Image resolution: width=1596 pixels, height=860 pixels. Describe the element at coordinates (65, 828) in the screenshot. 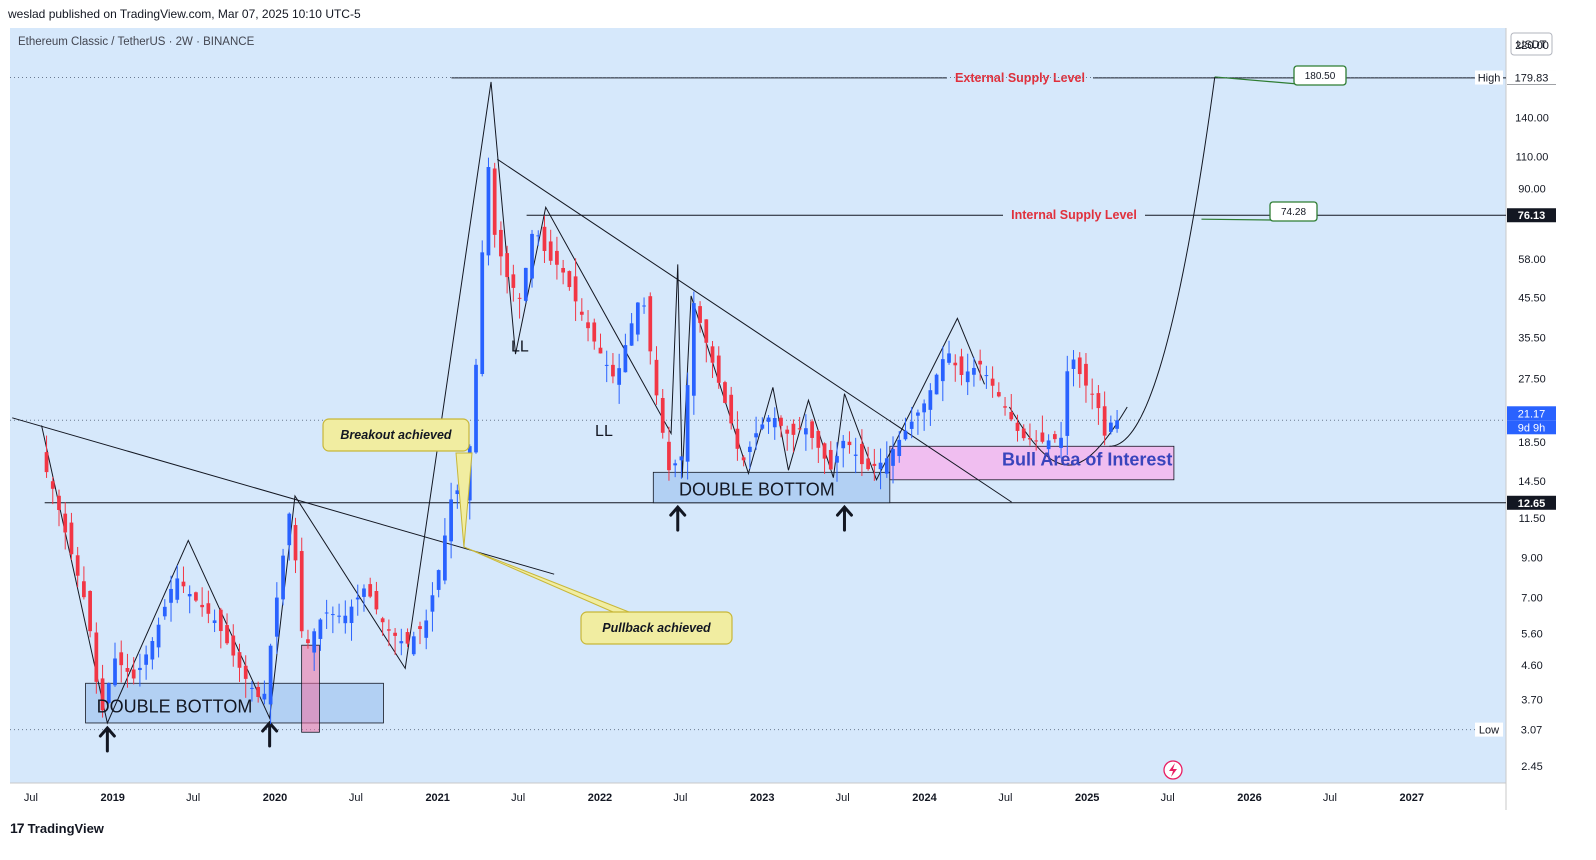

I see `tradingview-logo-text: TradingView` at that location.